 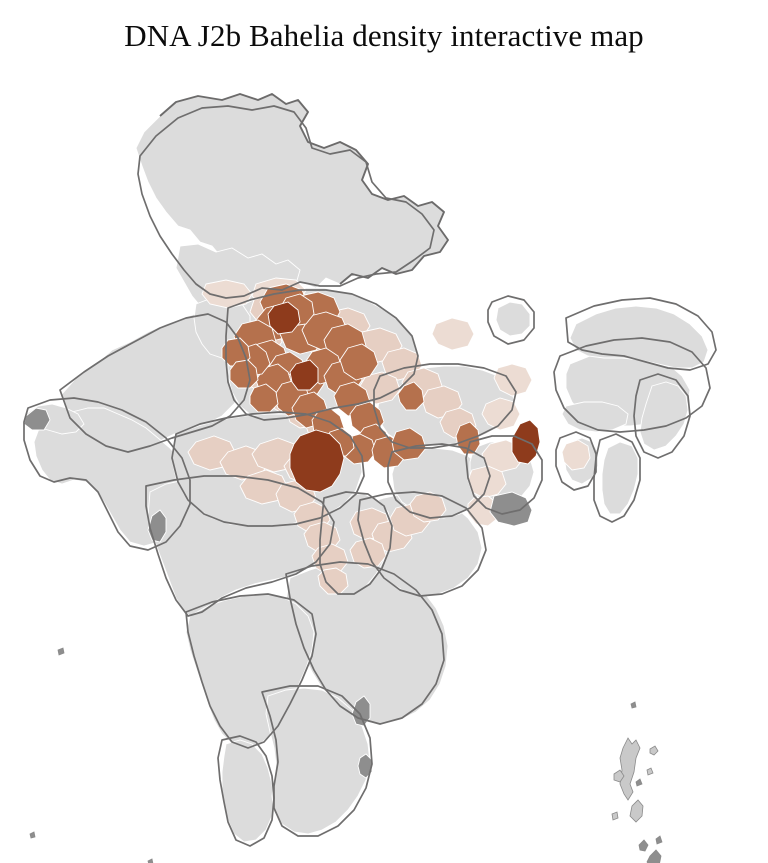 What do you see at coordinates (384, 35) in the screenshot?
I see `page-title: DNA J2b Bahelia density interactive map` at bounding box center [384, 35].